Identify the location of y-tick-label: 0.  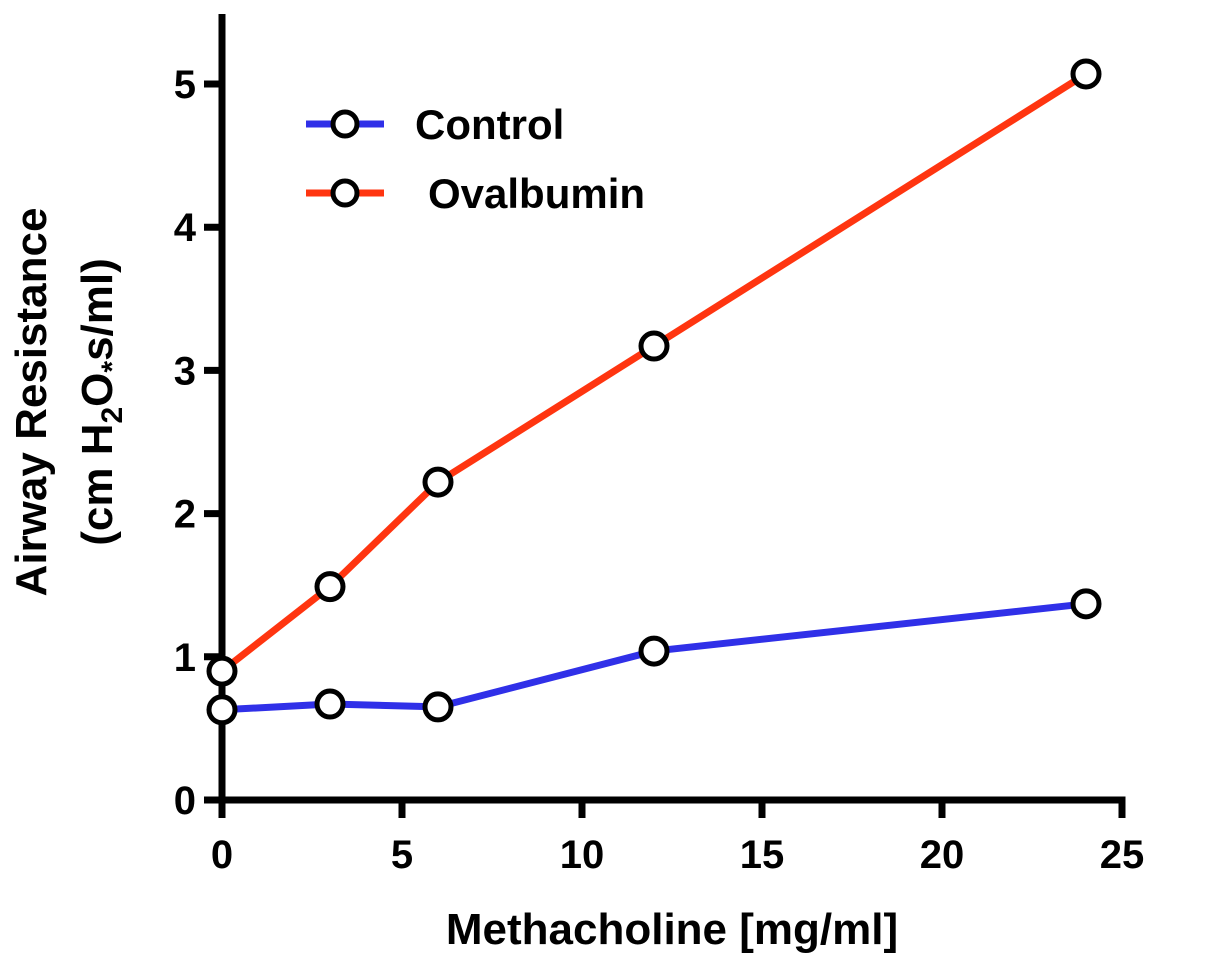
(185, 801).